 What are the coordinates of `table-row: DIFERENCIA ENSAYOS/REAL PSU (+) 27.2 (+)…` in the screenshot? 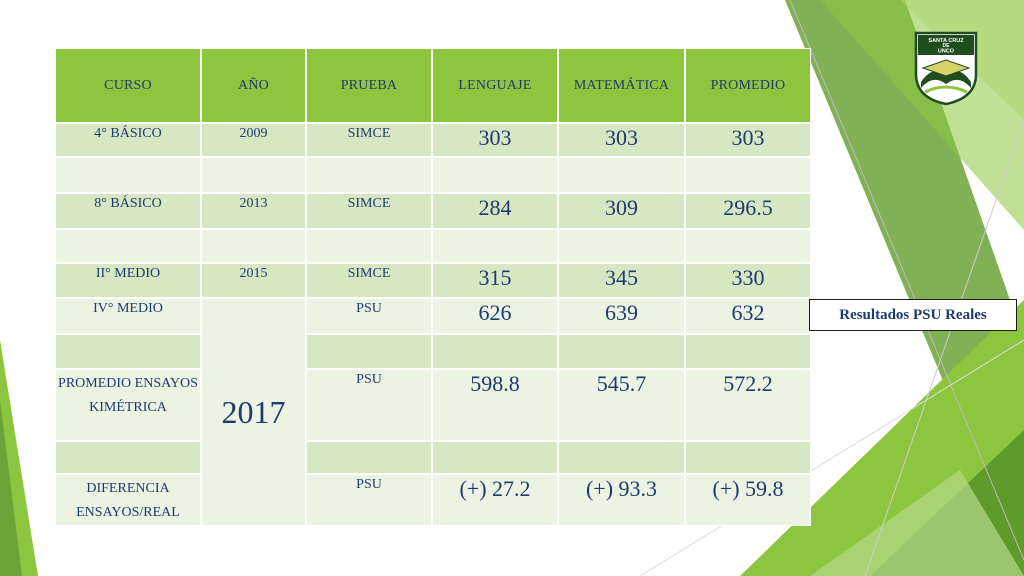 It's located at (433, 500).